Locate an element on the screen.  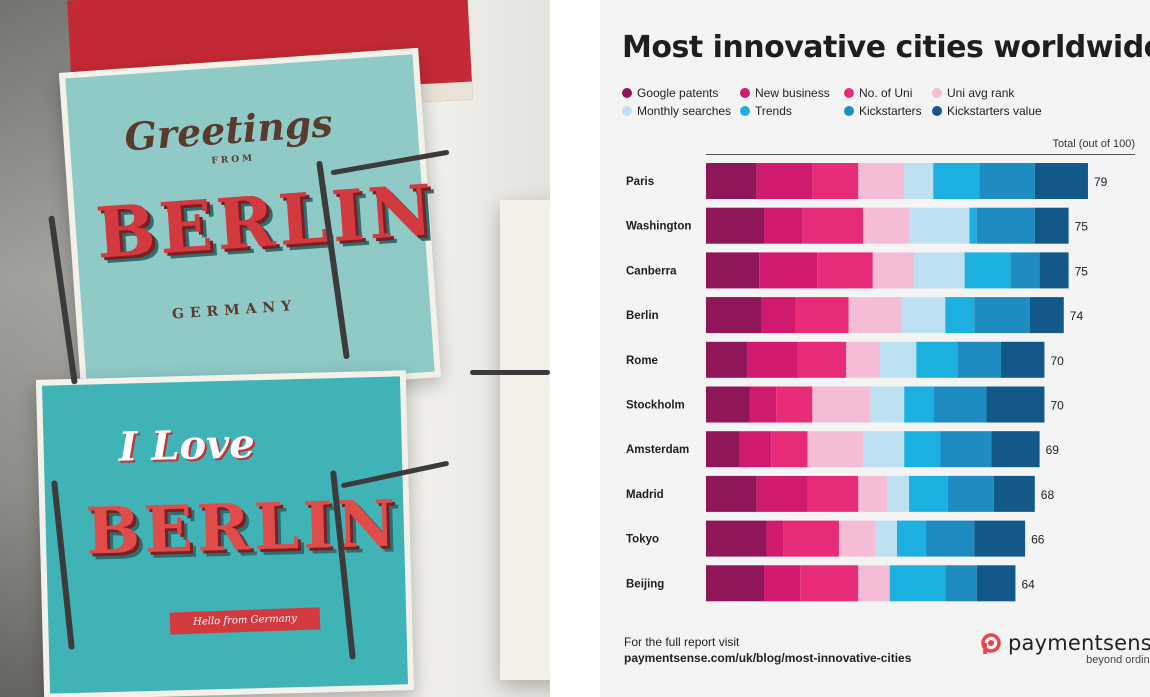
side-postcard is located at coordinates (525, 440).